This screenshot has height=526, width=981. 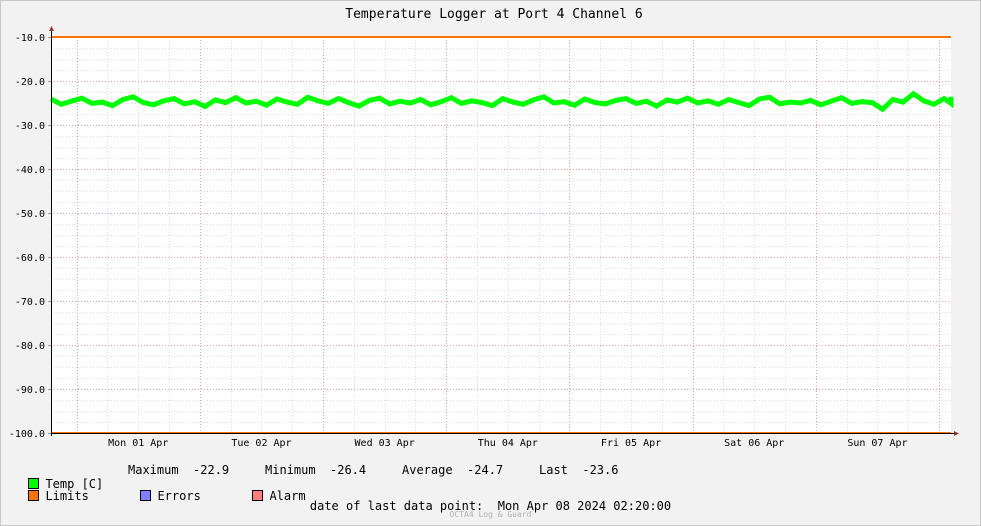 What do you see at coordinates (290, 470) in the screenshot?
I see `stat-min-label: Minimum` at bounding box center [290, 470].